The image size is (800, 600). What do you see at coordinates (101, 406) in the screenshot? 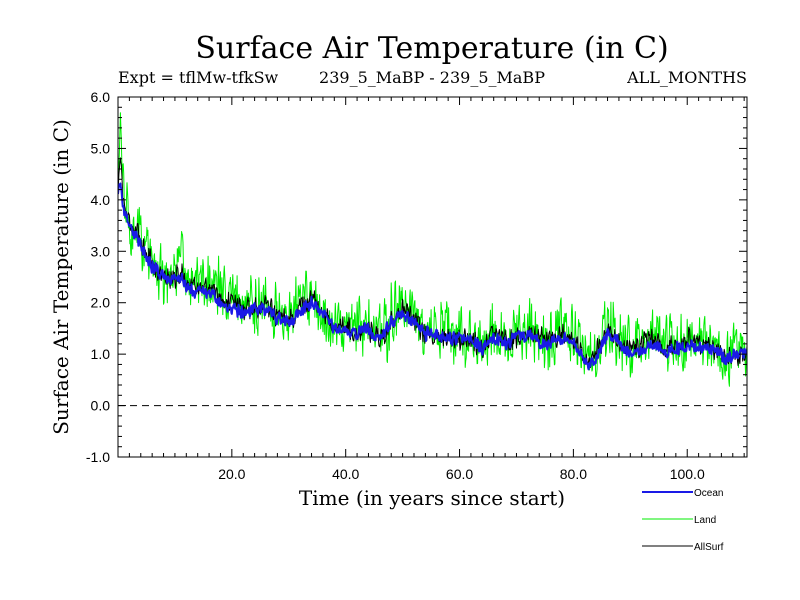
I see `y-tick-label: 0.0` at bounding box center [101, 406].